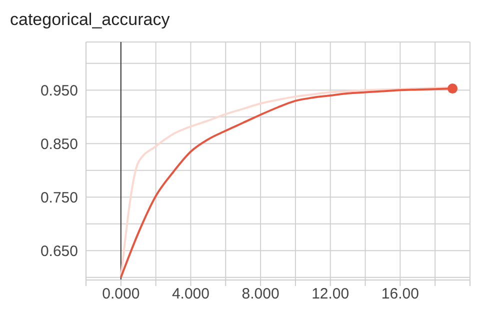  What do you see at coordinates (59, 91) in the screenshot?
I see `y-tick-label: 0.950` at bounding box center [59, 91].